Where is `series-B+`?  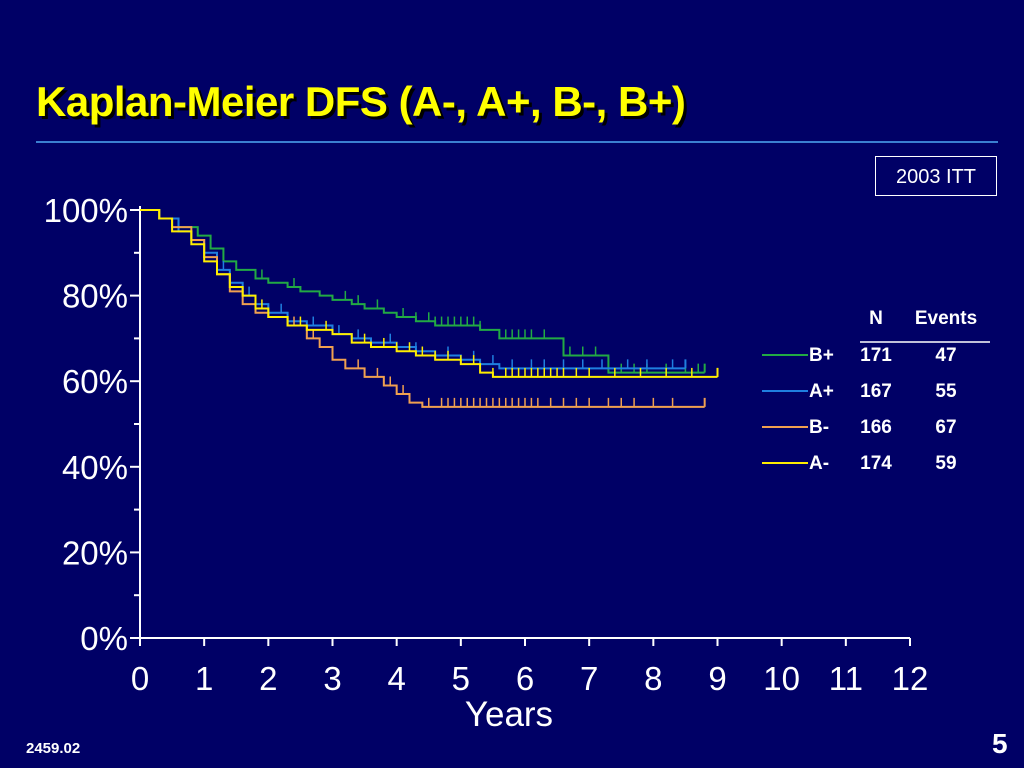 series-B+ is located at coordinates (423, 291).